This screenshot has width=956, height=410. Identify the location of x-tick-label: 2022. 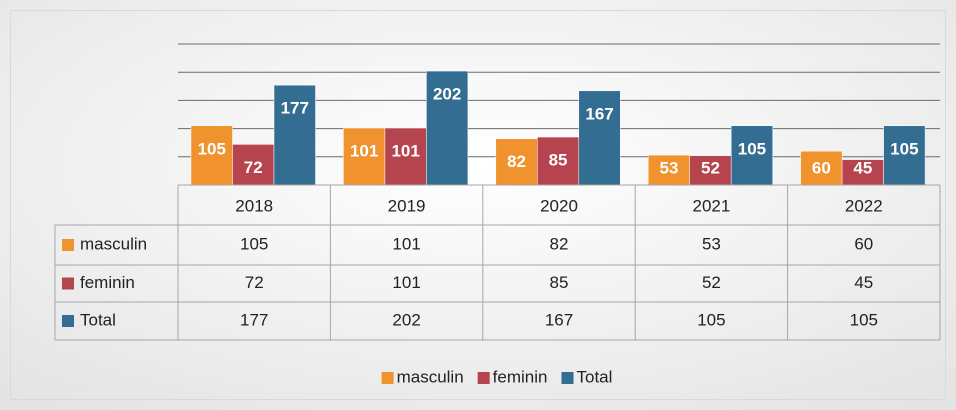
(864, 205).